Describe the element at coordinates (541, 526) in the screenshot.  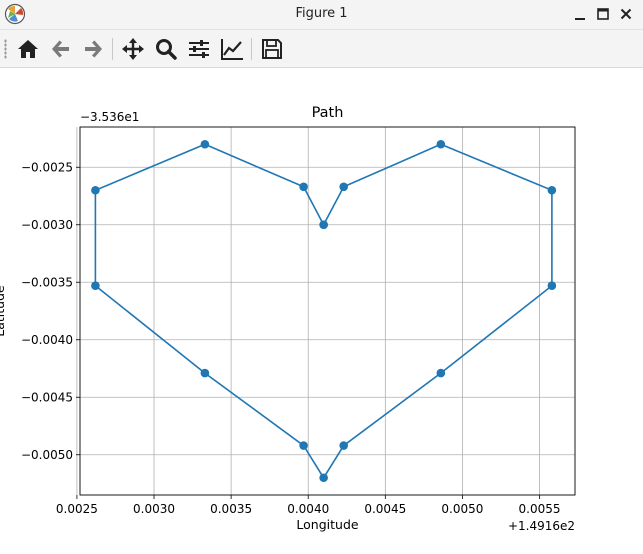
I see `x-offset-text: +1.4916e2` at that location.